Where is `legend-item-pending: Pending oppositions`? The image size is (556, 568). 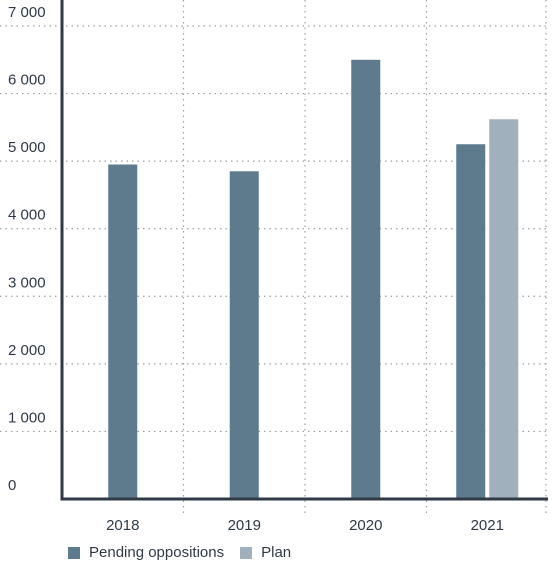 legend-item-pending: Pending oppositions is located at coordinates (146, 552).